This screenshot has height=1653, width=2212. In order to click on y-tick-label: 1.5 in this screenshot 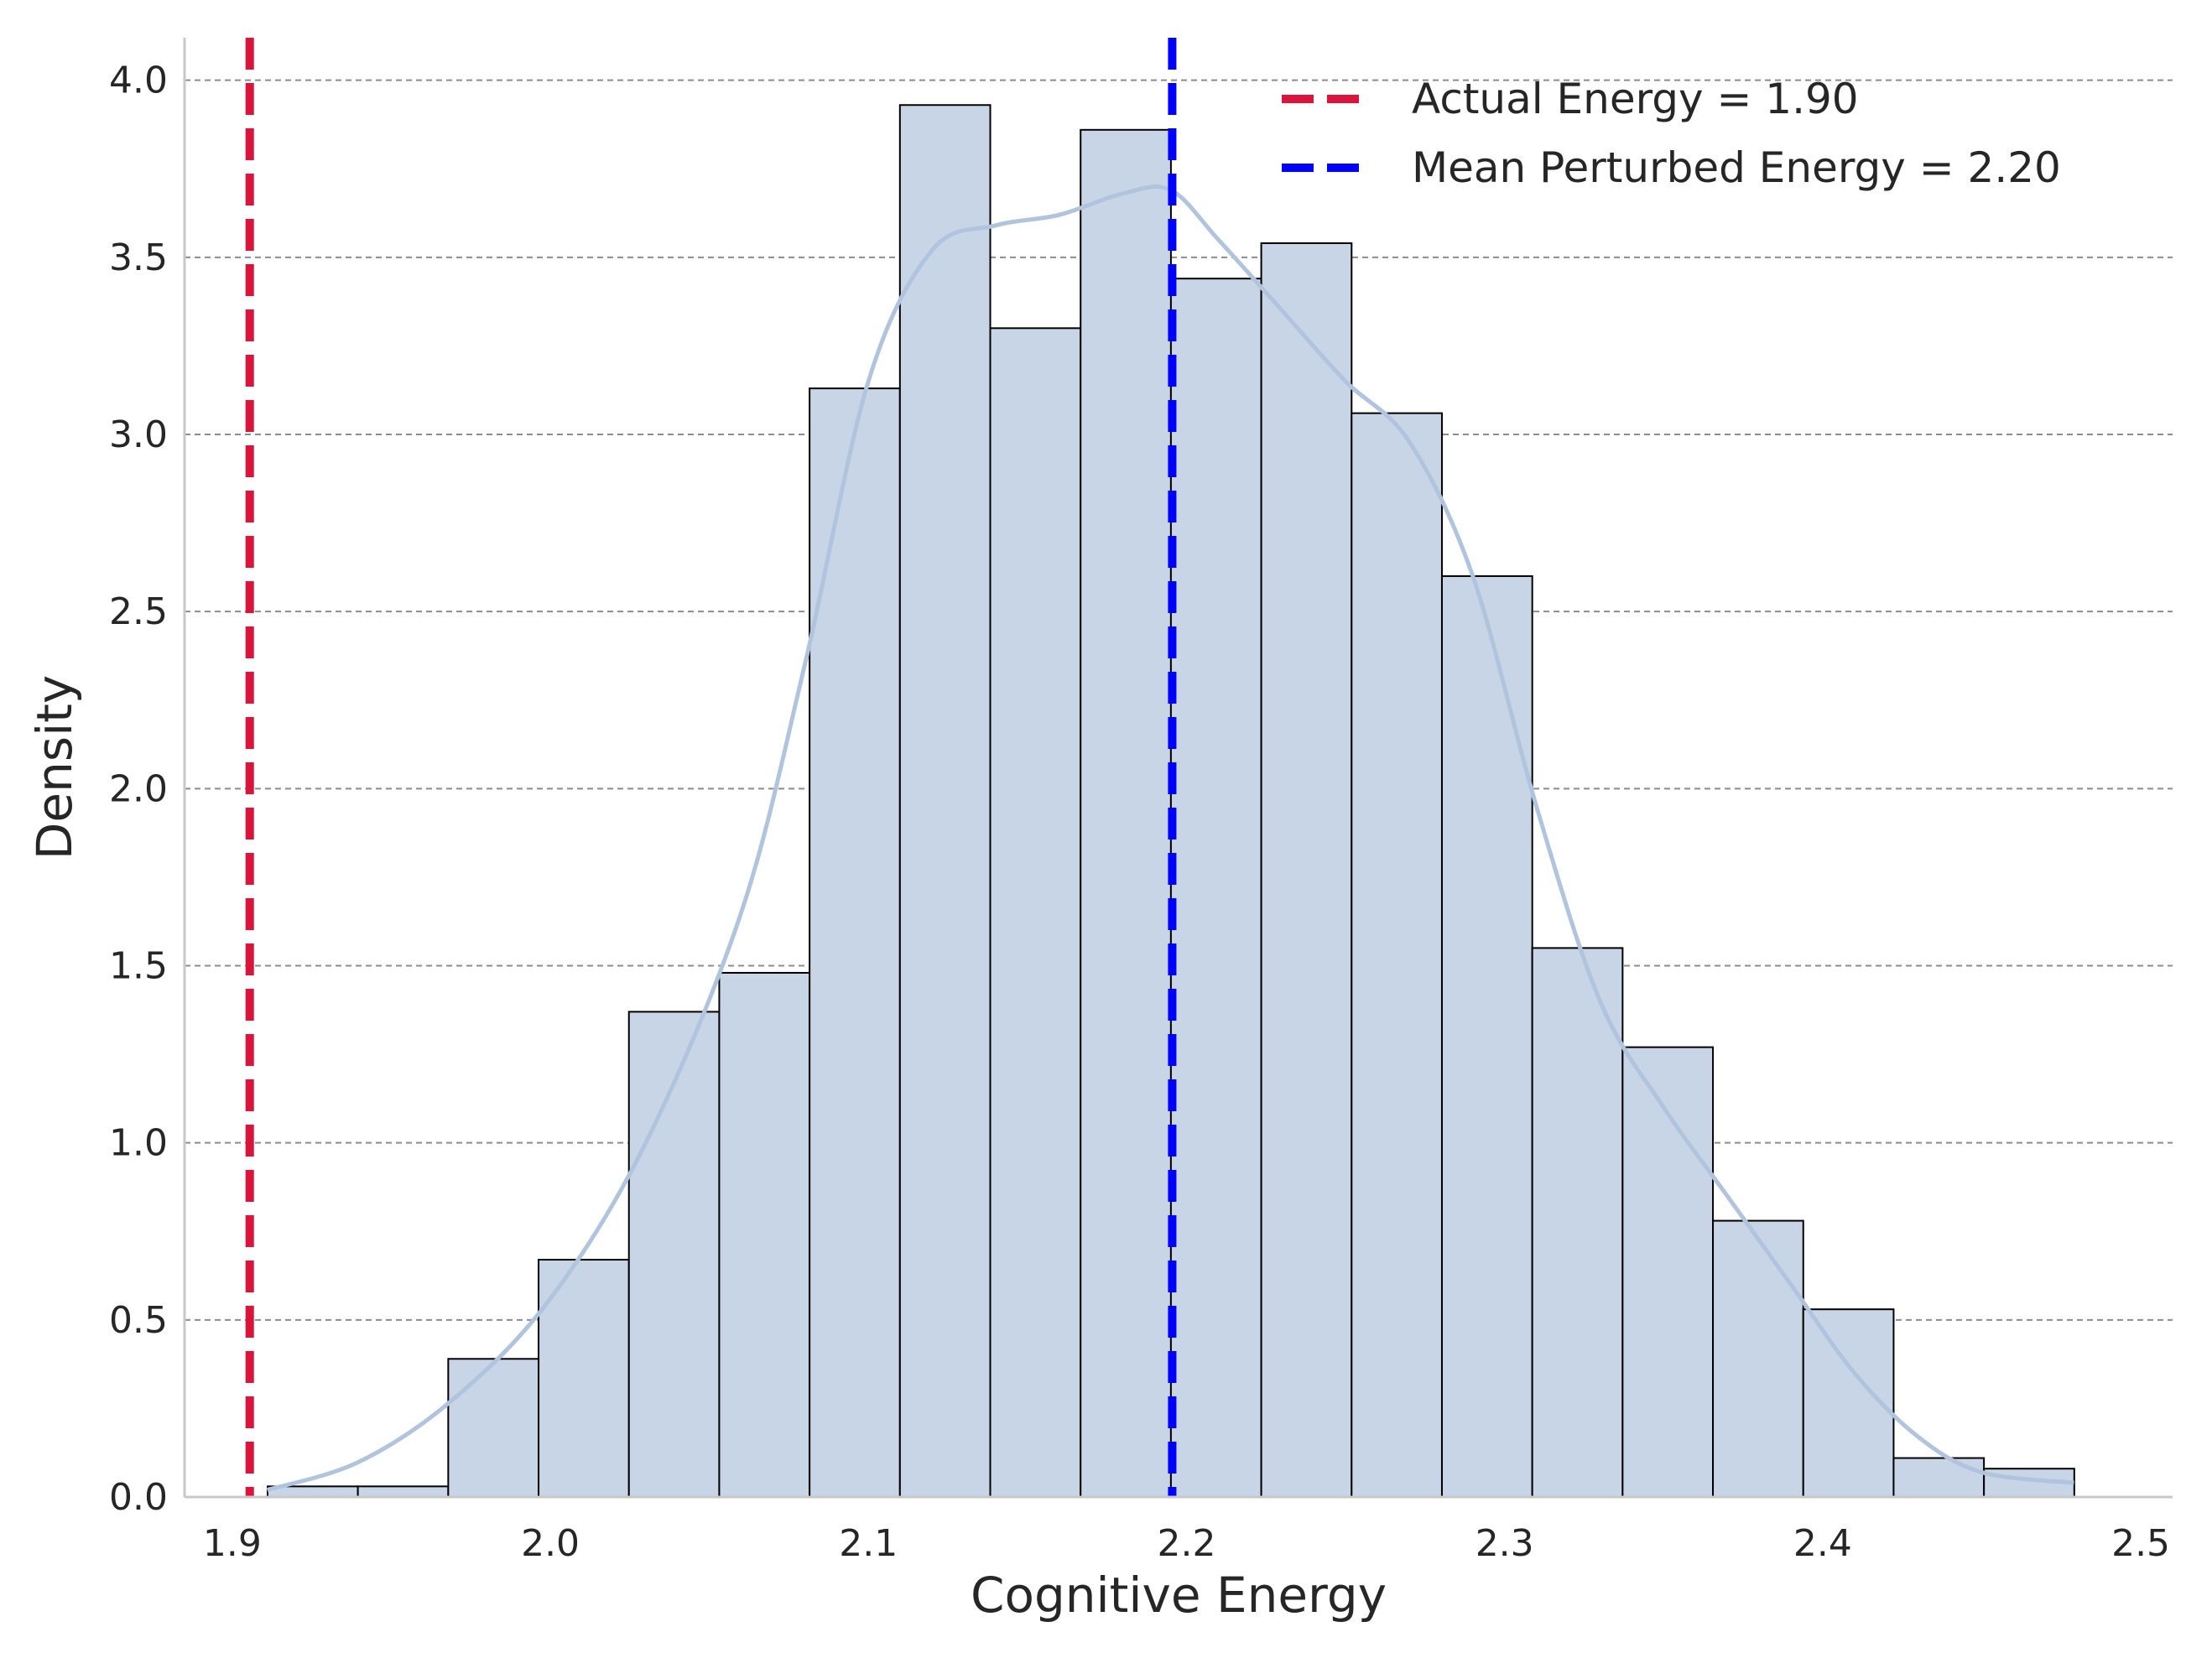, I will do `click(138, 966)`.